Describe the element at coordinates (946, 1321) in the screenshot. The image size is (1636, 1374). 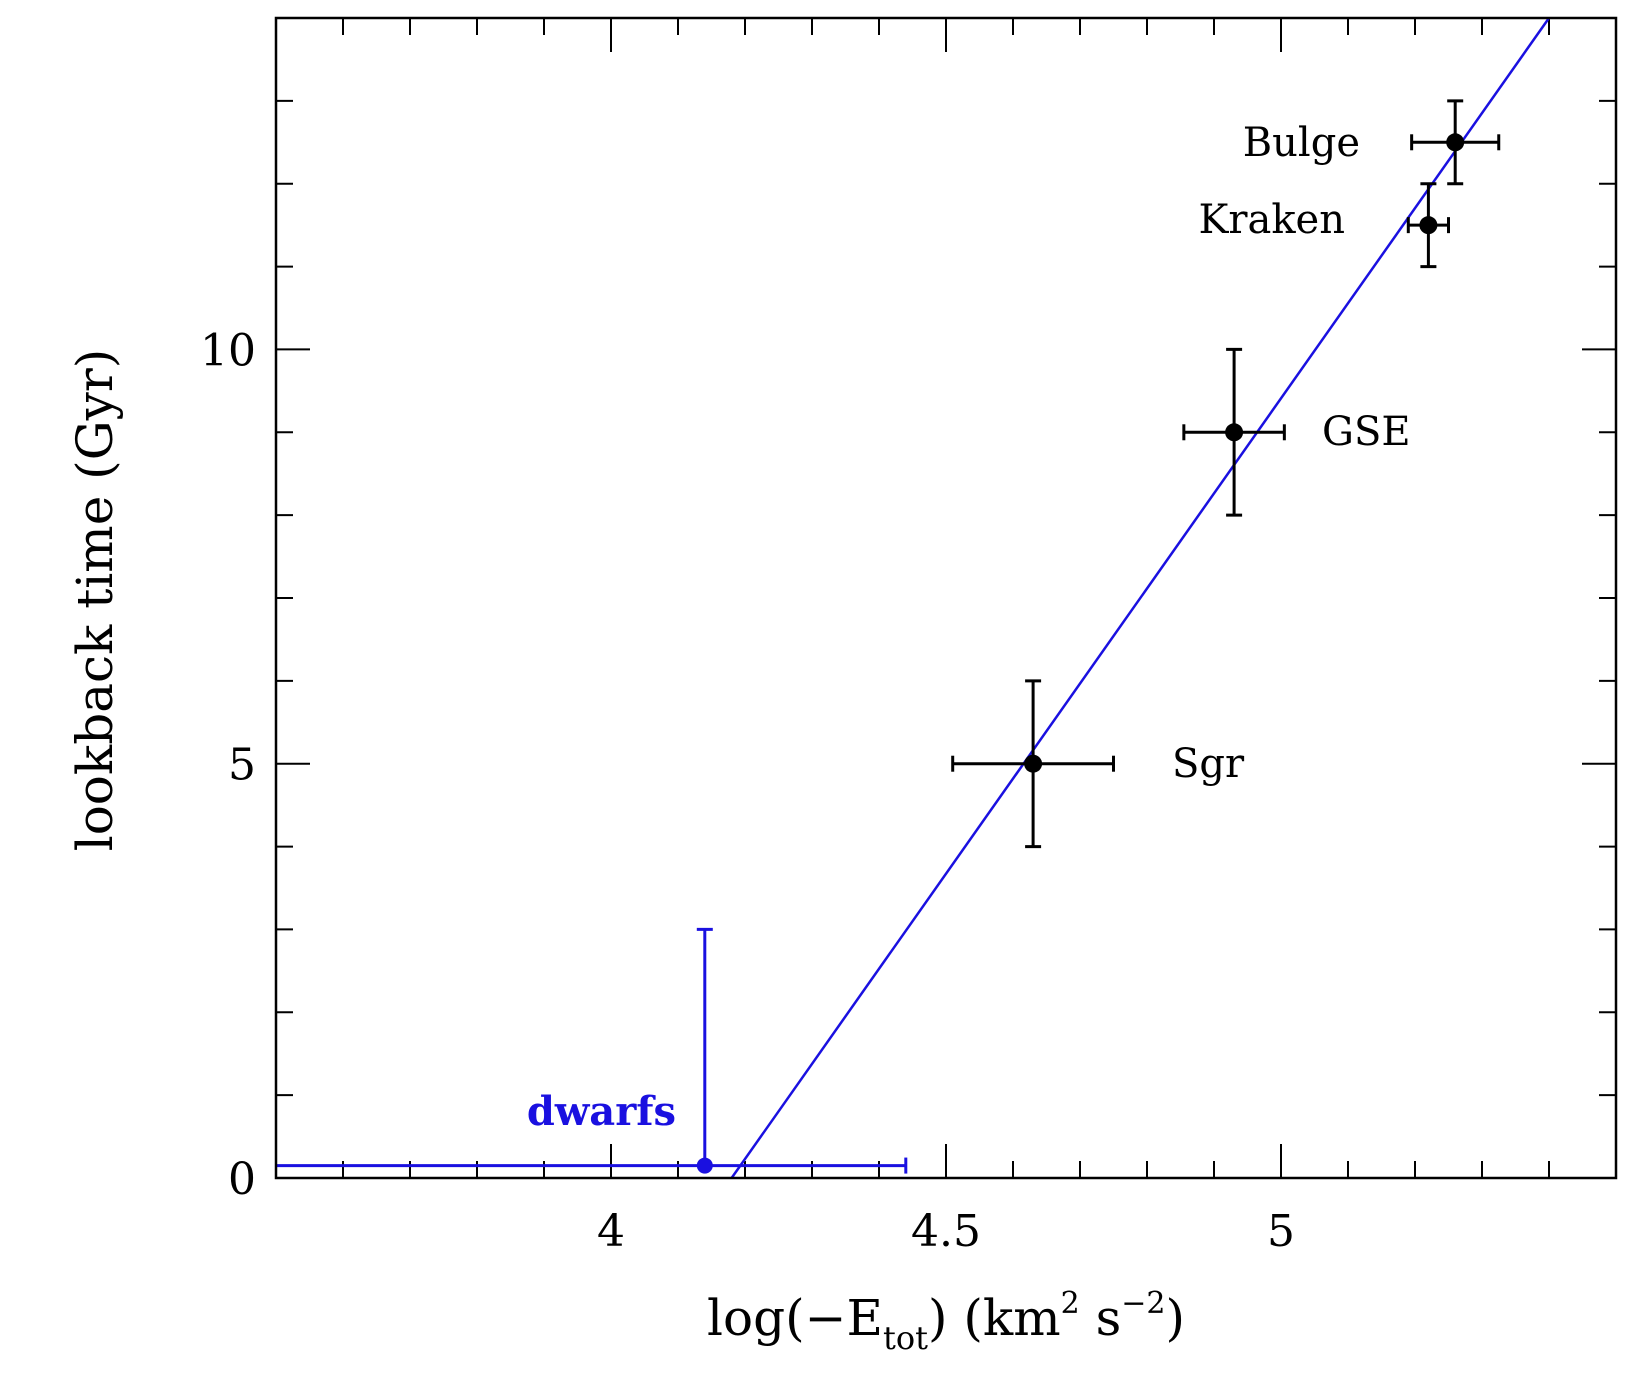
I see `x-axis-title: log(−Etot) (km2 s−2)` at that location.